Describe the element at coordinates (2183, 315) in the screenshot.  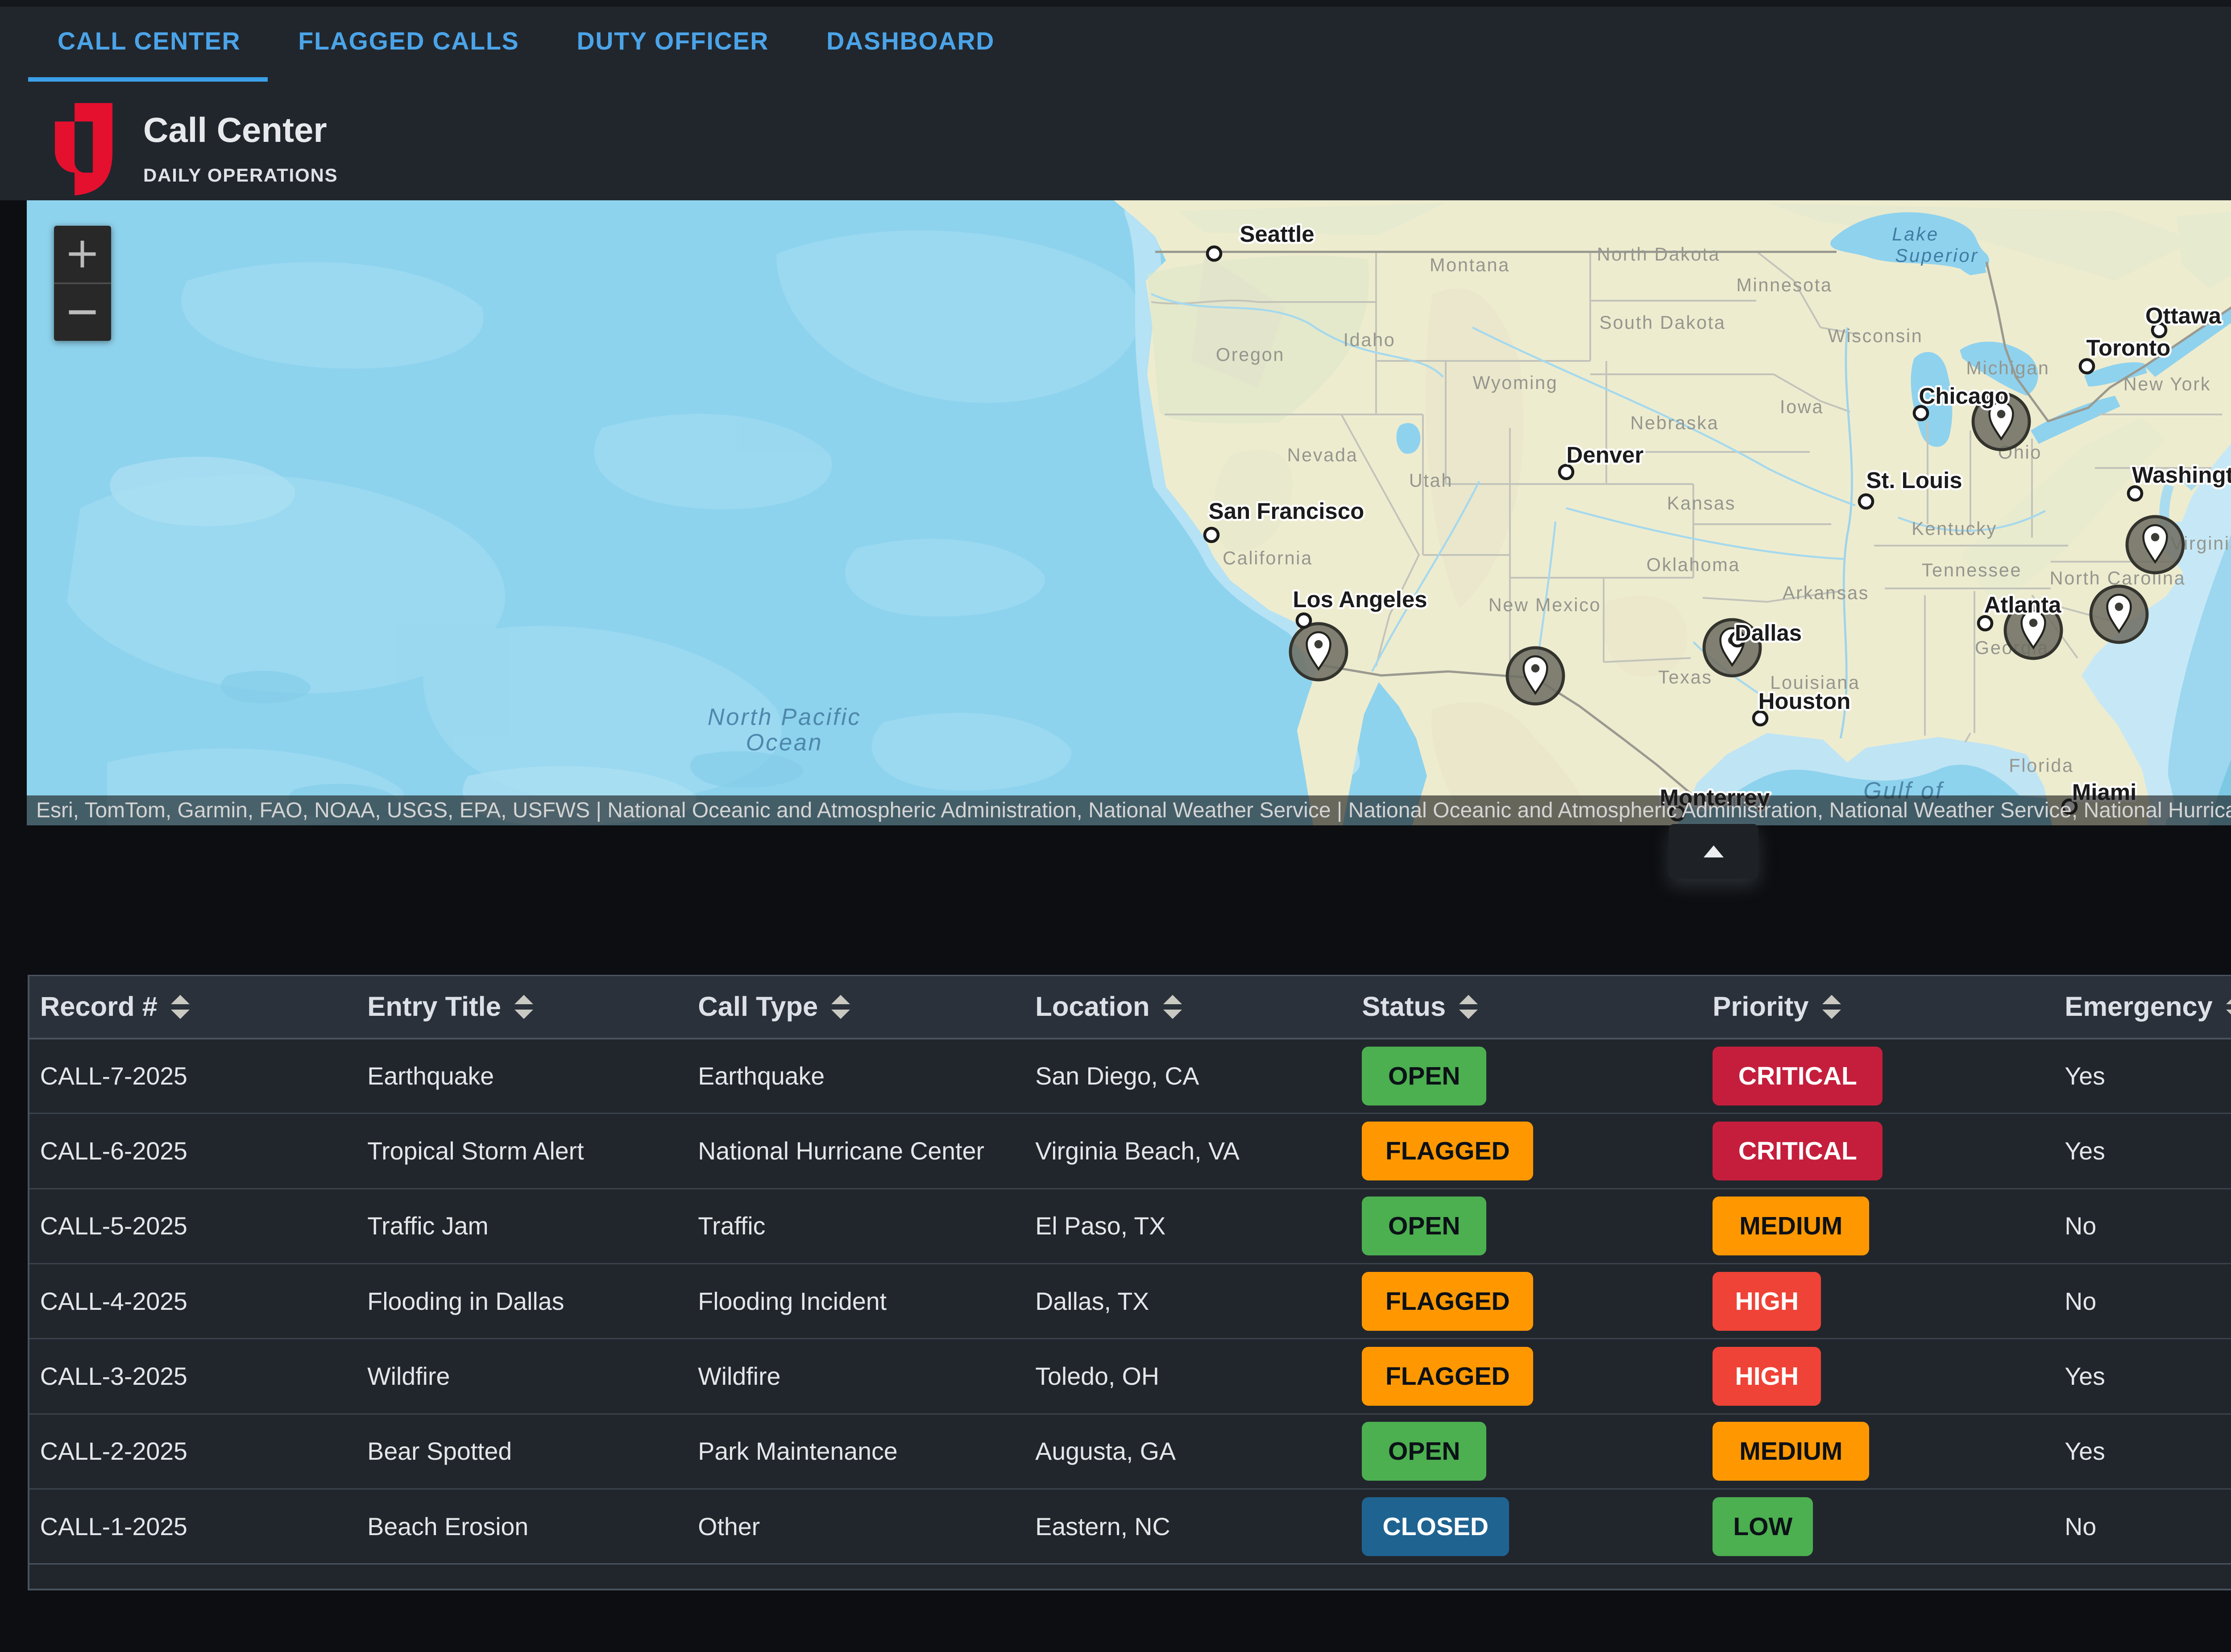
I see `svg-text: Ottawa` at that location.